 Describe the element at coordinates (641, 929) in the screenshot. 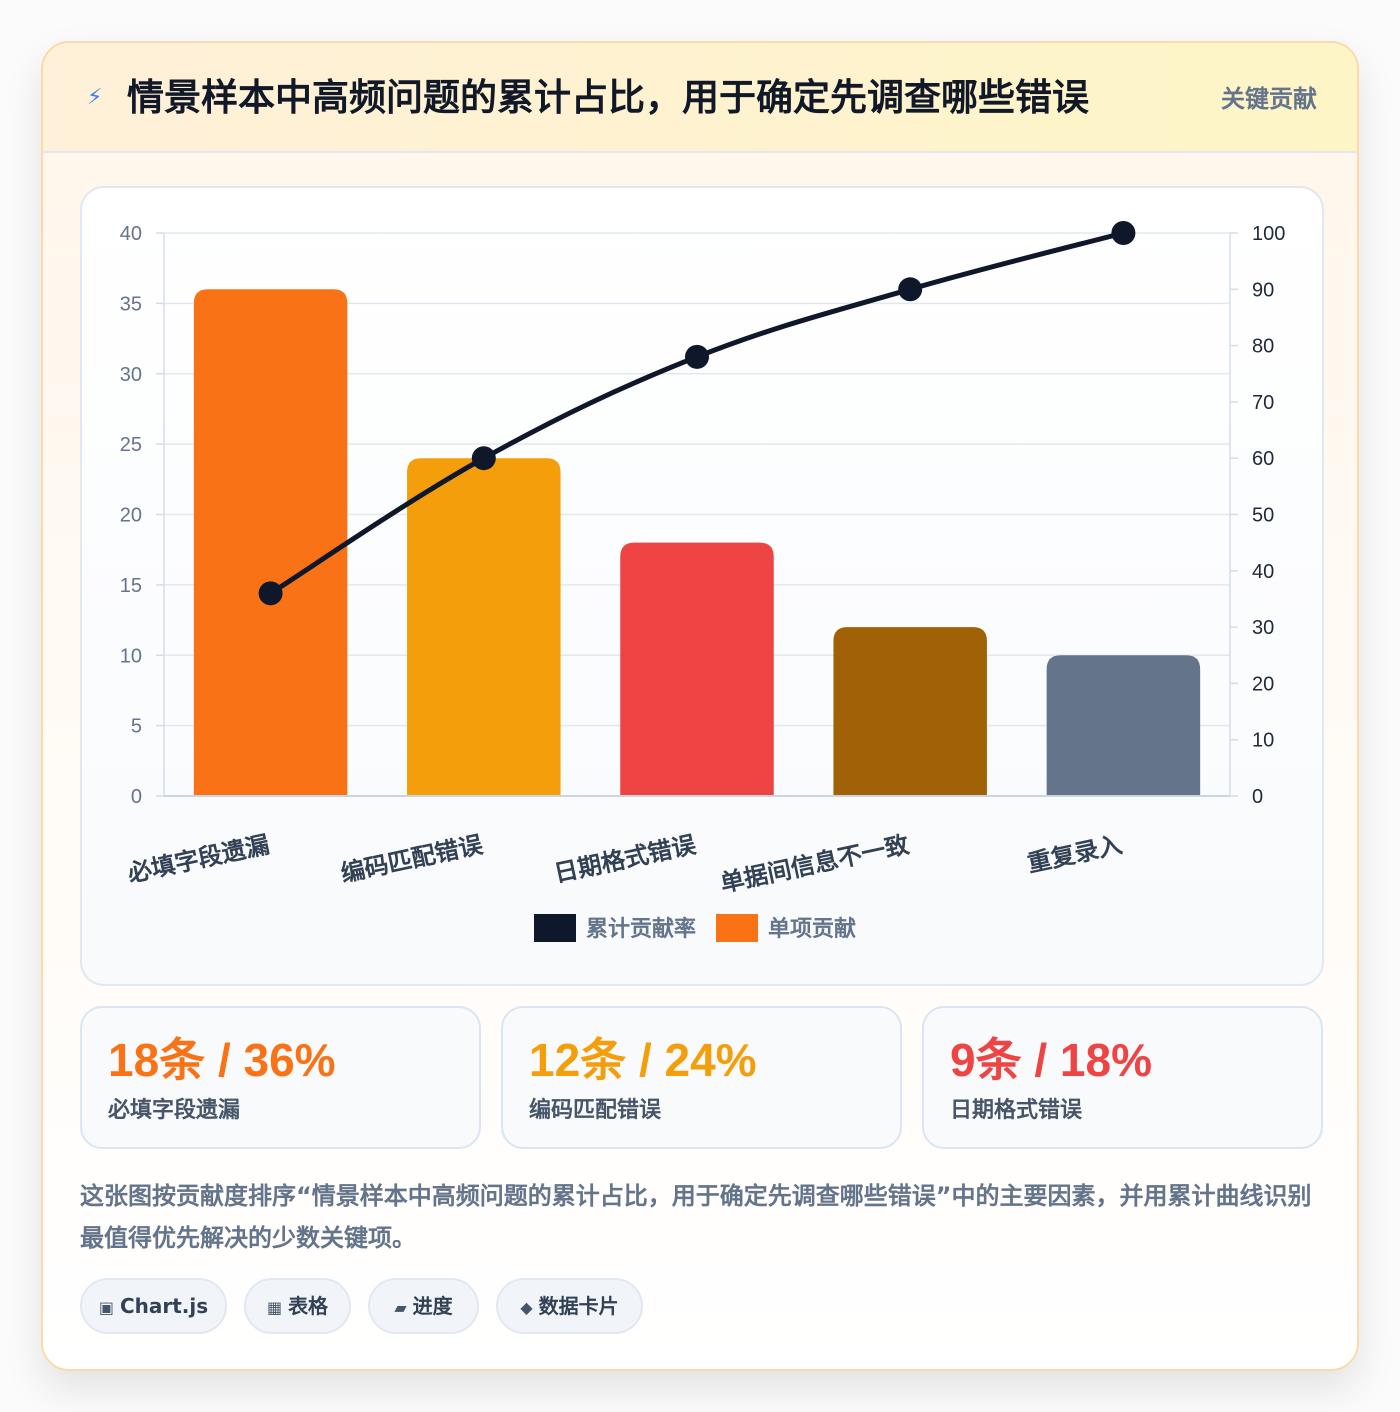

I see `legend-label: 累计贡献率` at that location.